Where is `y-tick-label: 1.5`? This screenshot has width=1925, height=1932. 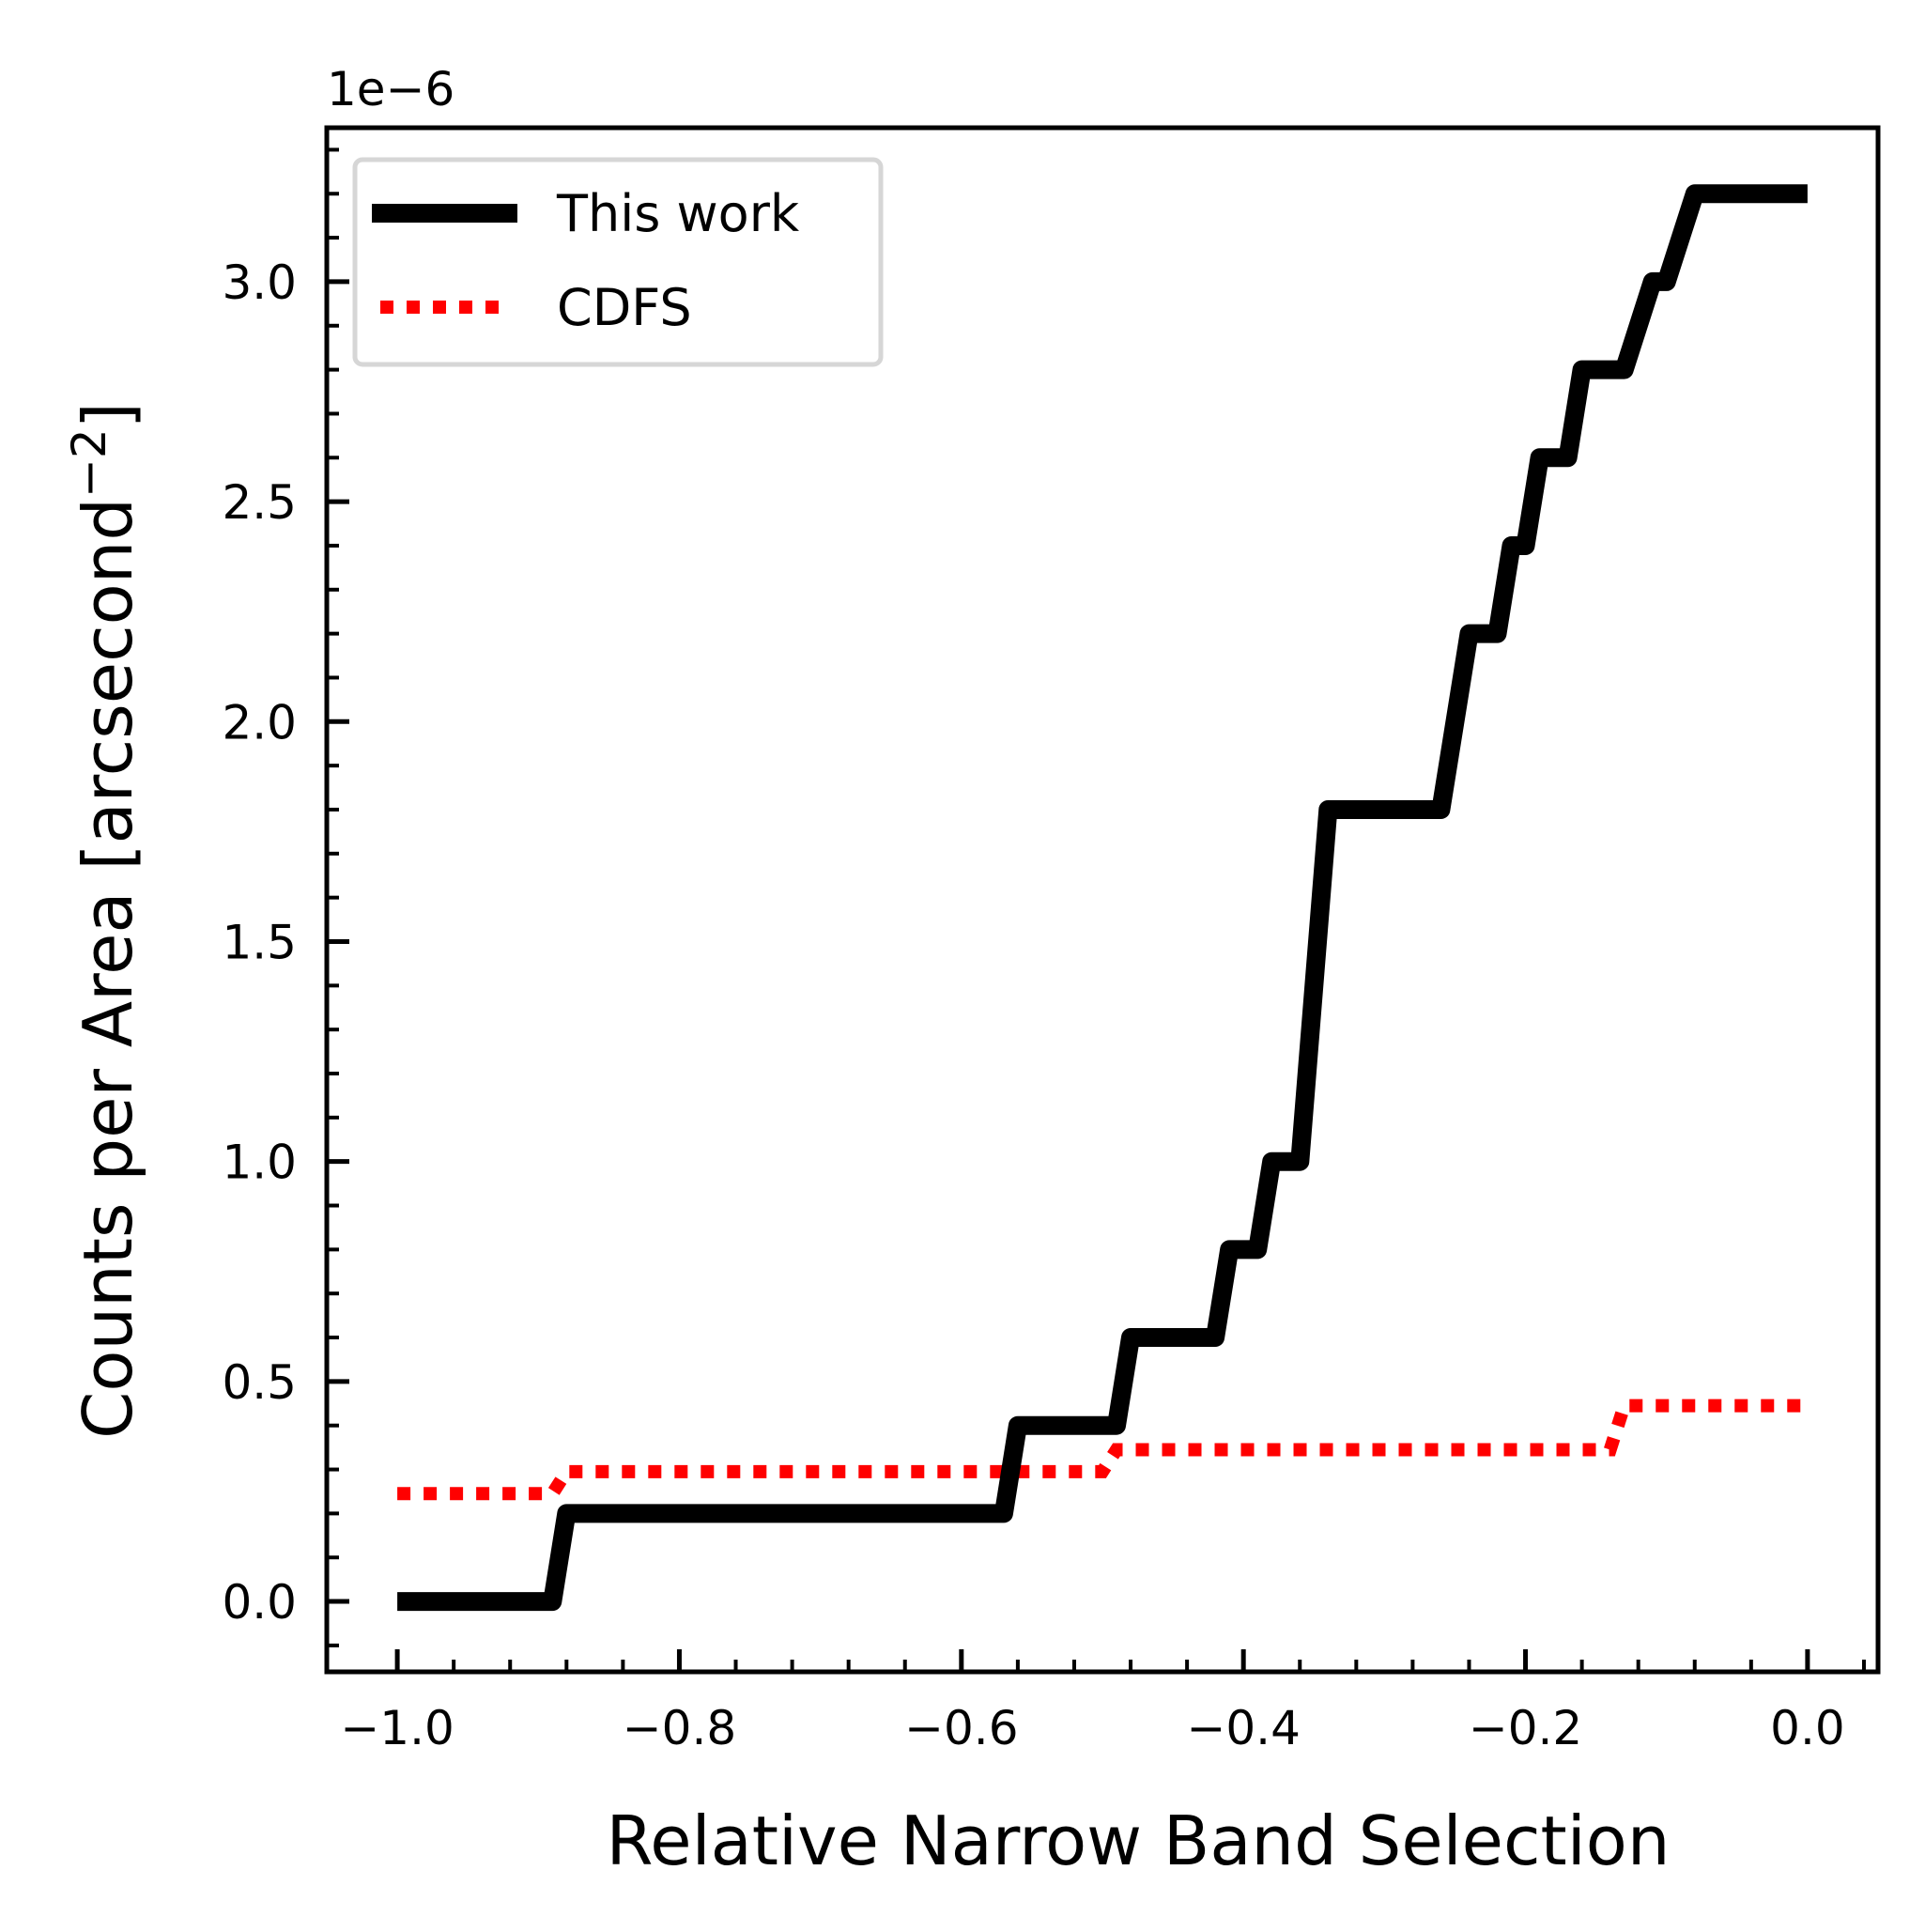 y-tick-label: 1.5 is located at coordinates (259, 942).